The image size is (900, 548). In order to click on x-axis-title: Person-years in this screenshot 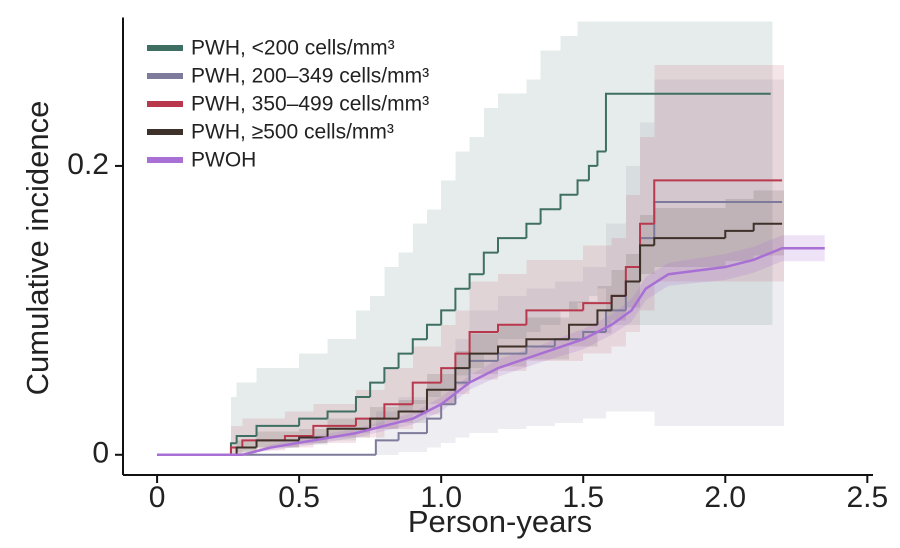, I will do `click(500, 521)`.